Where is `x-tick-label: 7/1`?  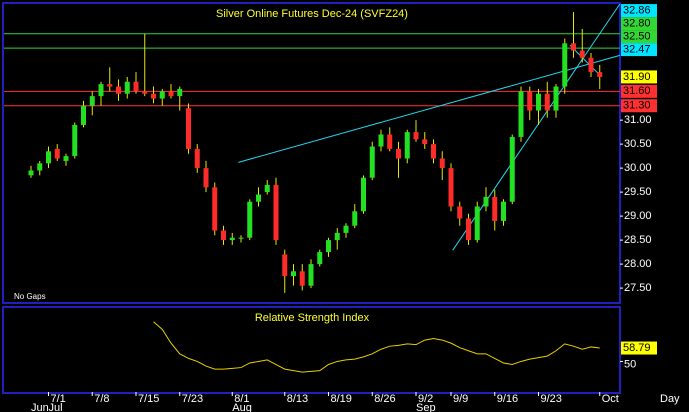 x-tick-label: 7/1 is located at coordinates (58, 399).